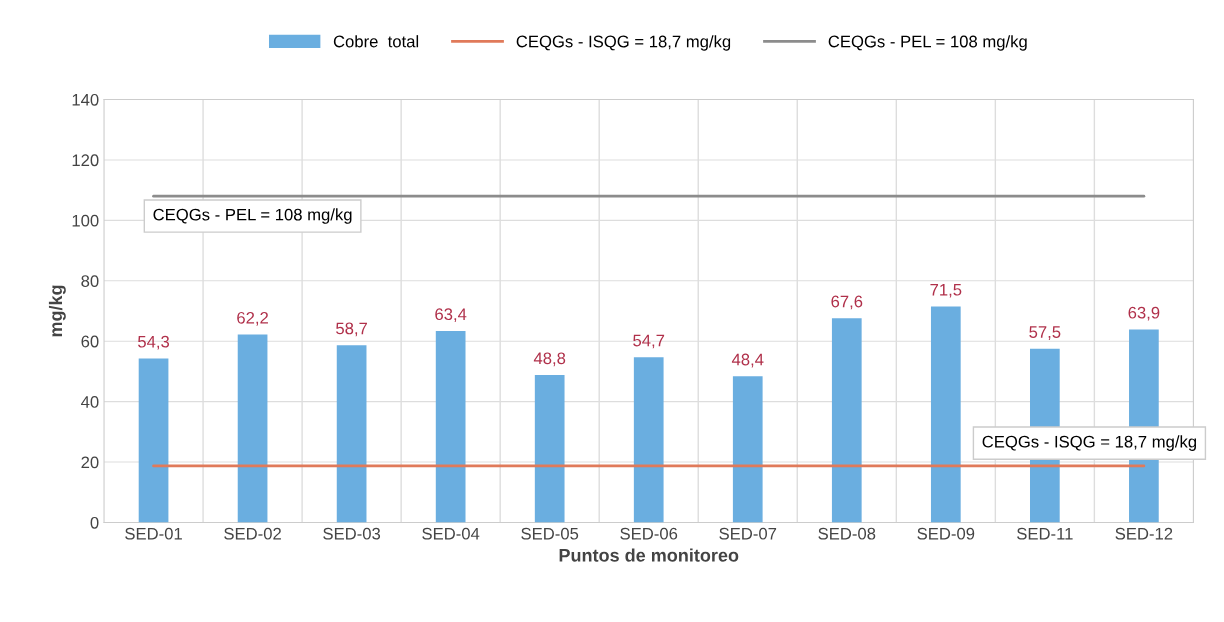 Image resolution: width=1224 pixels, height=622 pixels. I want to click on x-tick-label: SED-01, so click(153, 533).